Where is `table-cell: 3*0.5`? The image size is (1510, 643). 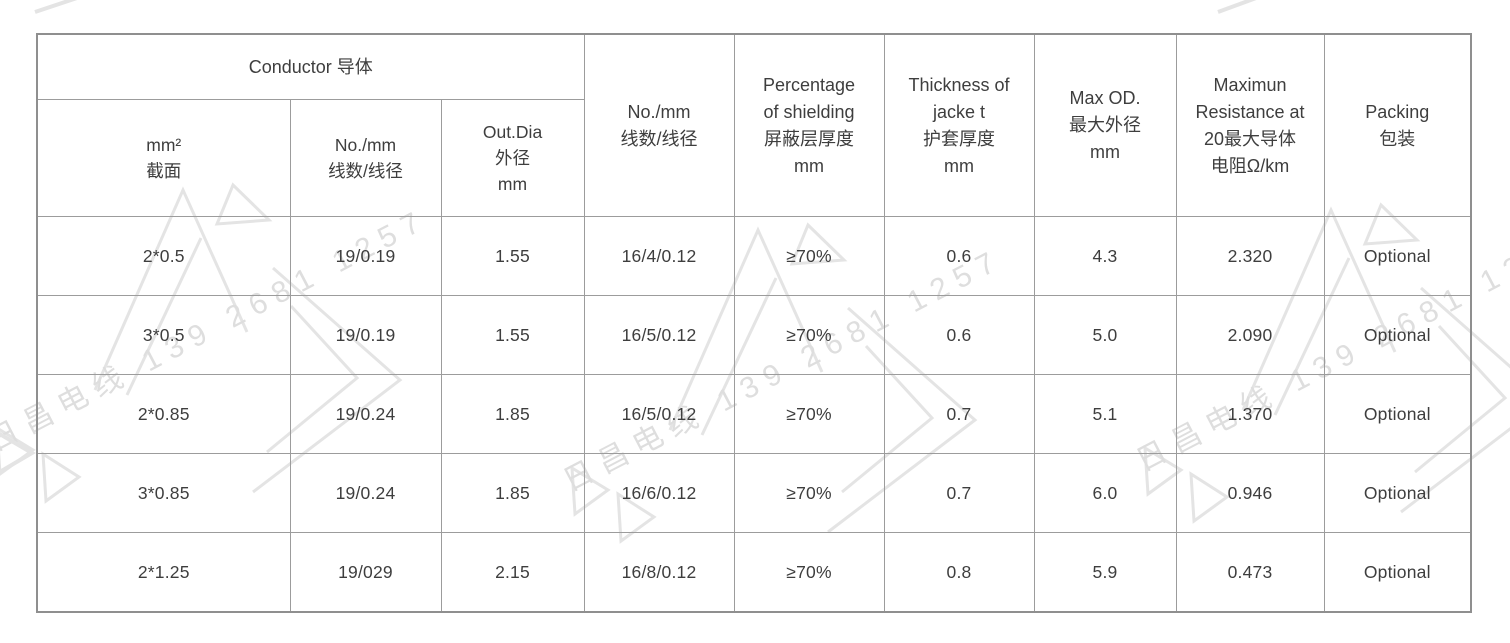 table-cell: 3*0.5 is located at coordinates (163, 335).